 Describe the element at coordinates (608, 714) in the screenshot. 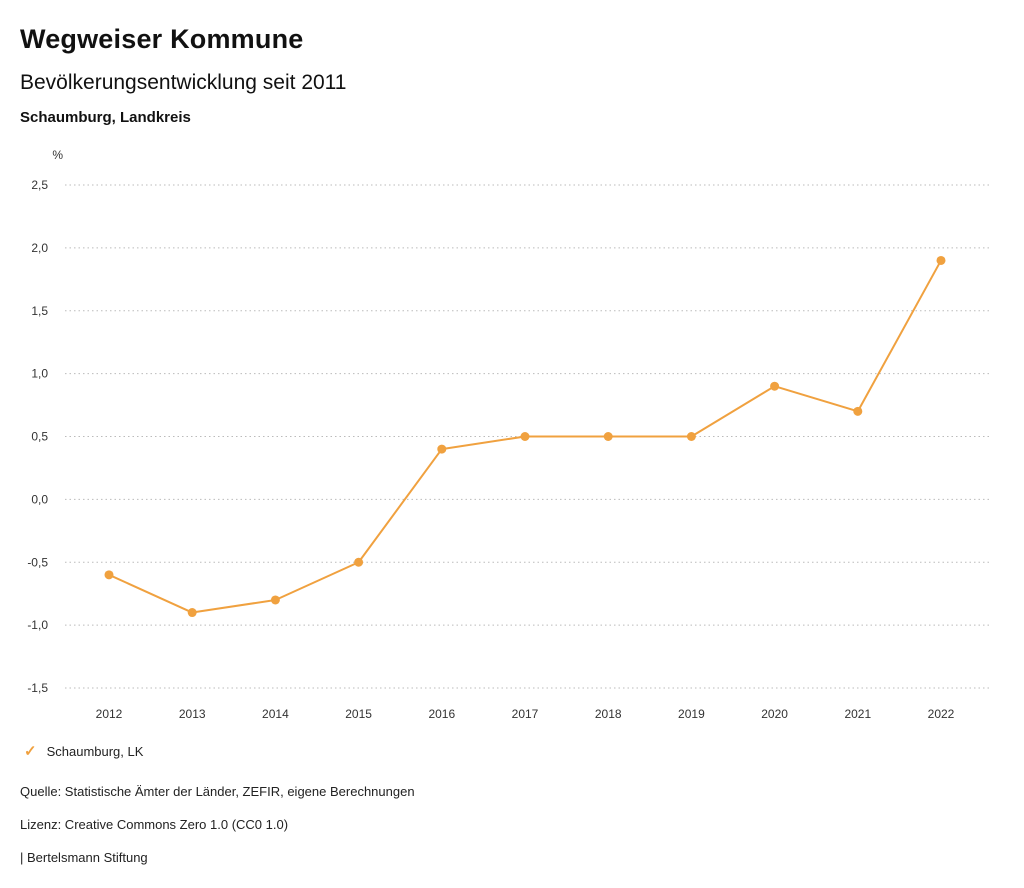

I see `x-tick-label: 2018` at that location.